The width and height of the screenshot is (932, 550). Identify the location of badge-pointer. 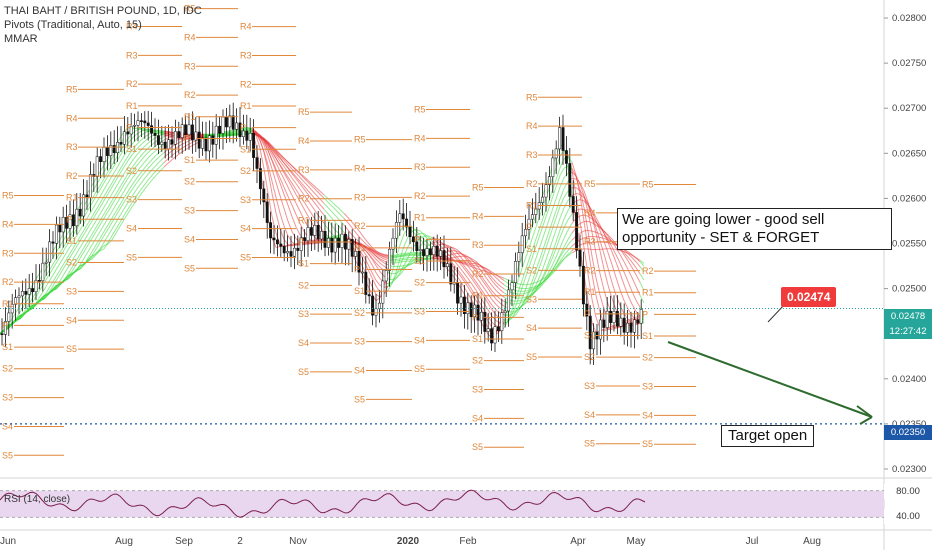
(776, 313).